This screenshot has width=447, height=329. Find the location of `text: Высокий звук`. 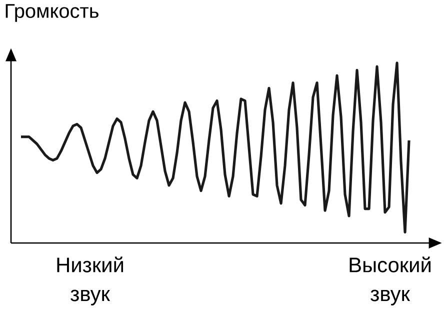

text: Высокий звук is located at coordinates (390, 281).